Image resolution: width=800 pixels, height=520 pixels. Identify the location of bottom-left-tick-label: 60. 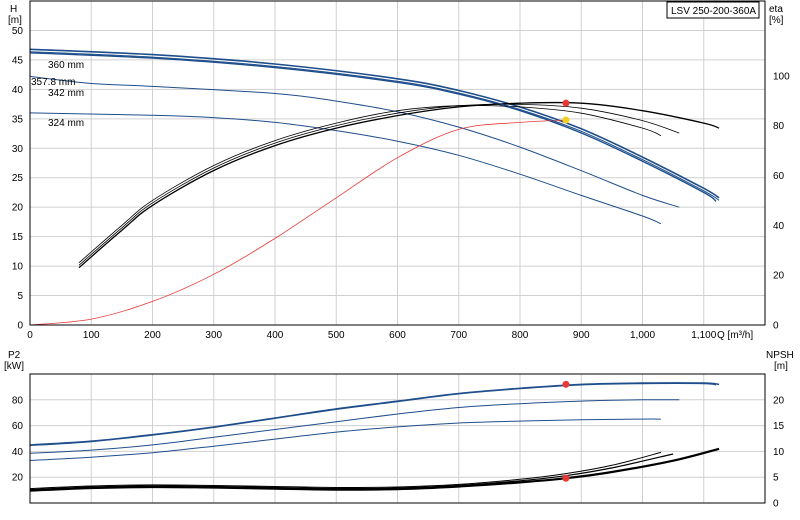
(18, 426).